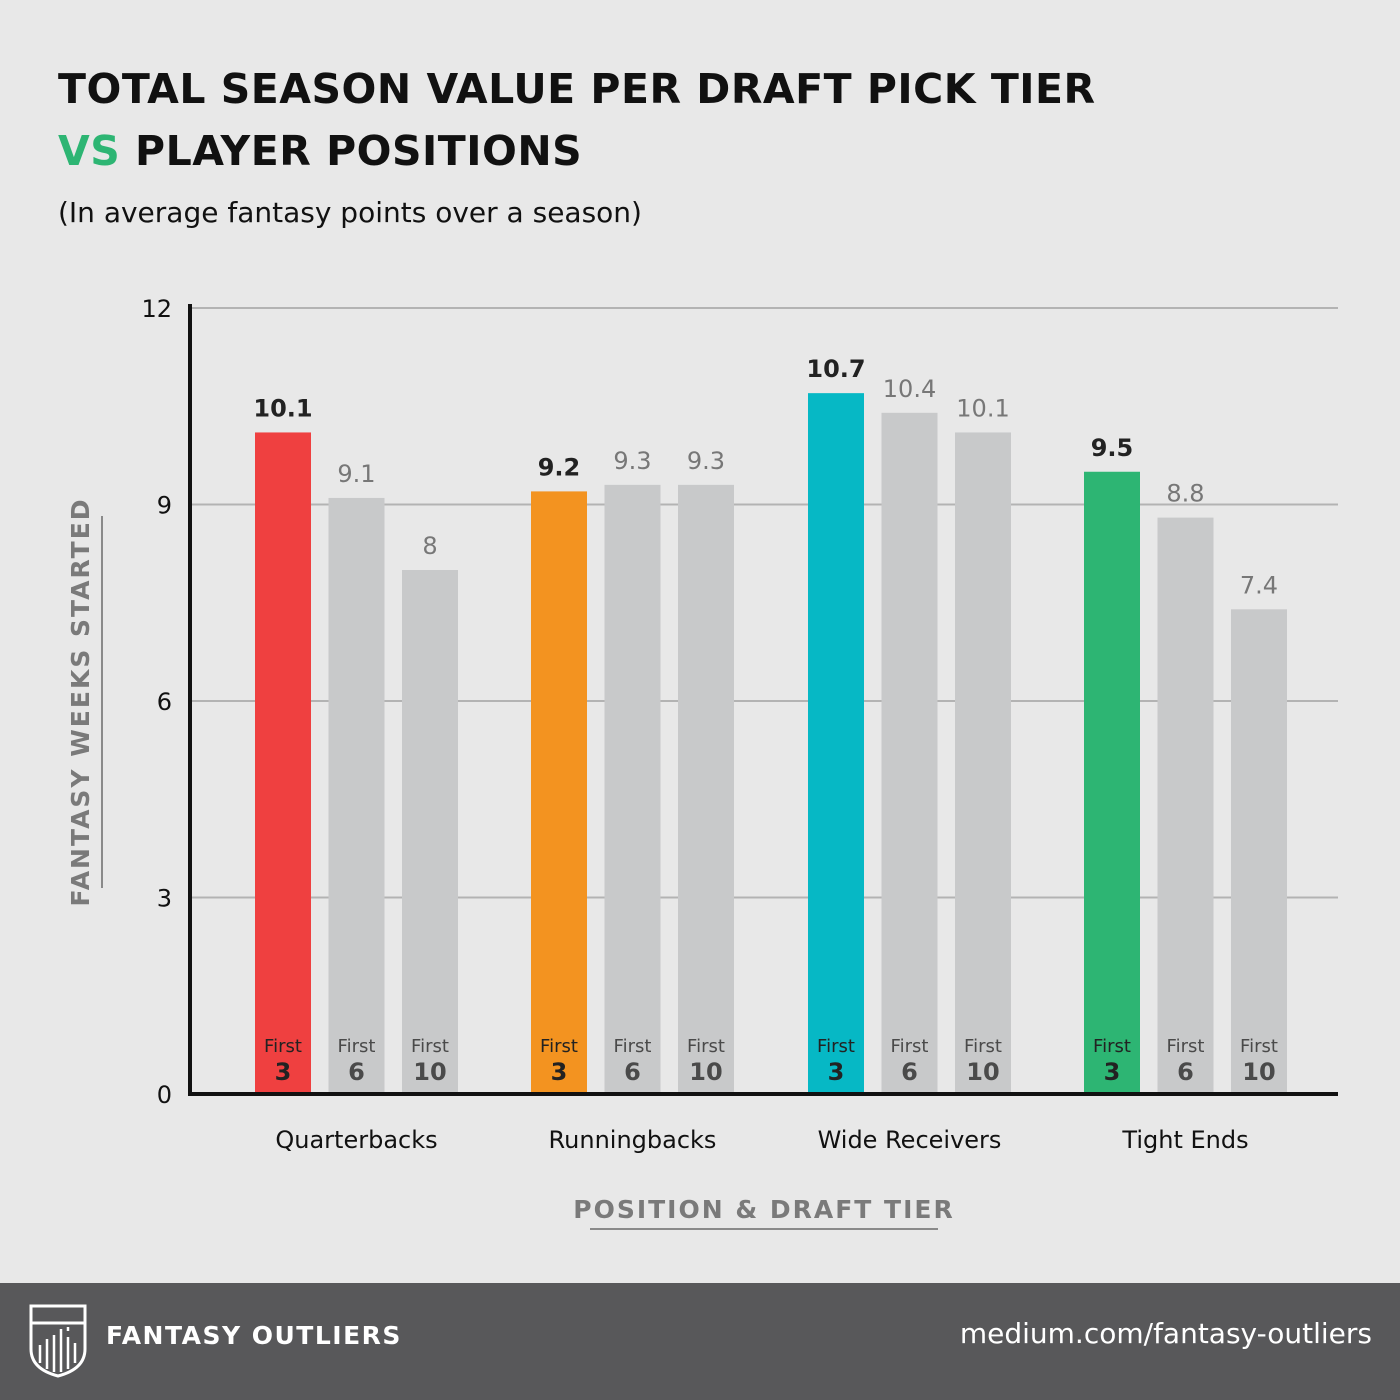  Describe the element at coordinates (164, 899) in the screenshot. I see `y-tick-label: 3` at that location.